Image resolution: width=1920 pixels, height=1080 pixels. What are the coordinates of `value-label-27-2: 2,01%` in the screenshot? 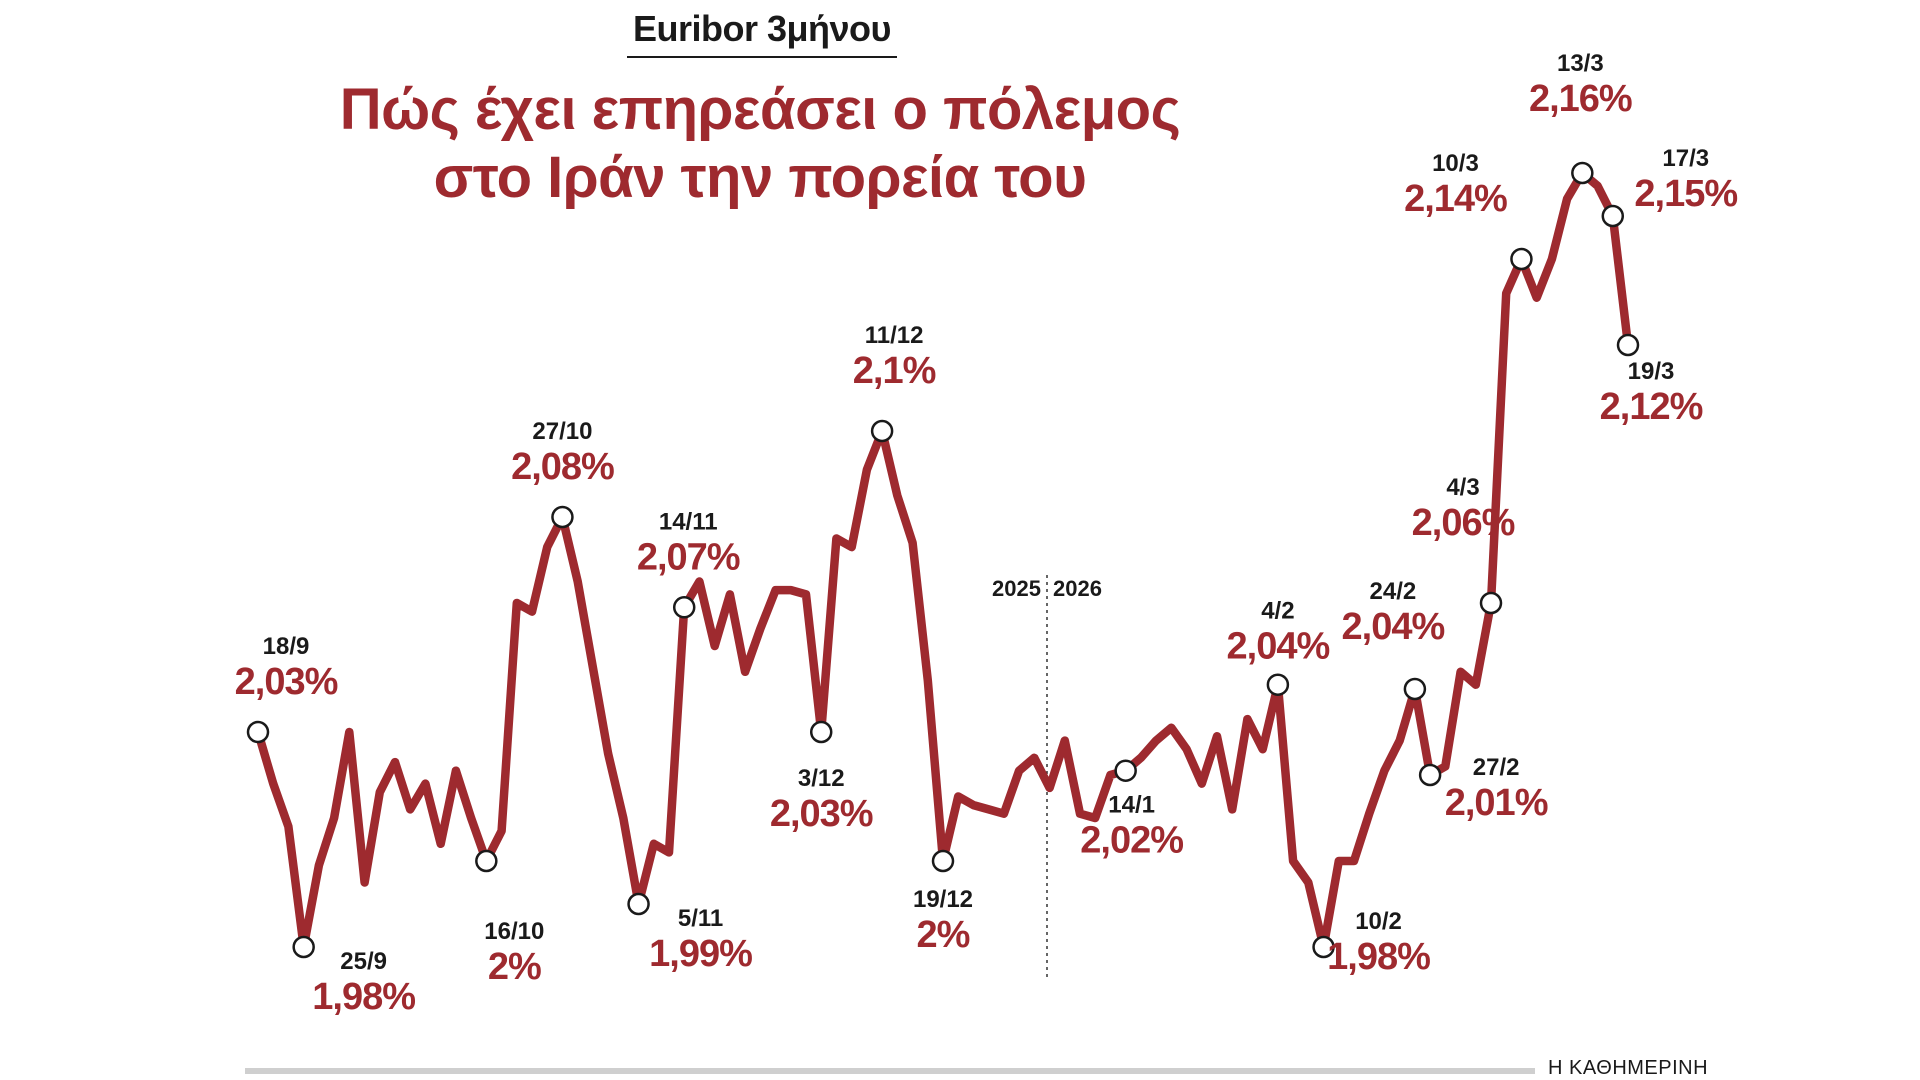 It's located at (1496, 803).